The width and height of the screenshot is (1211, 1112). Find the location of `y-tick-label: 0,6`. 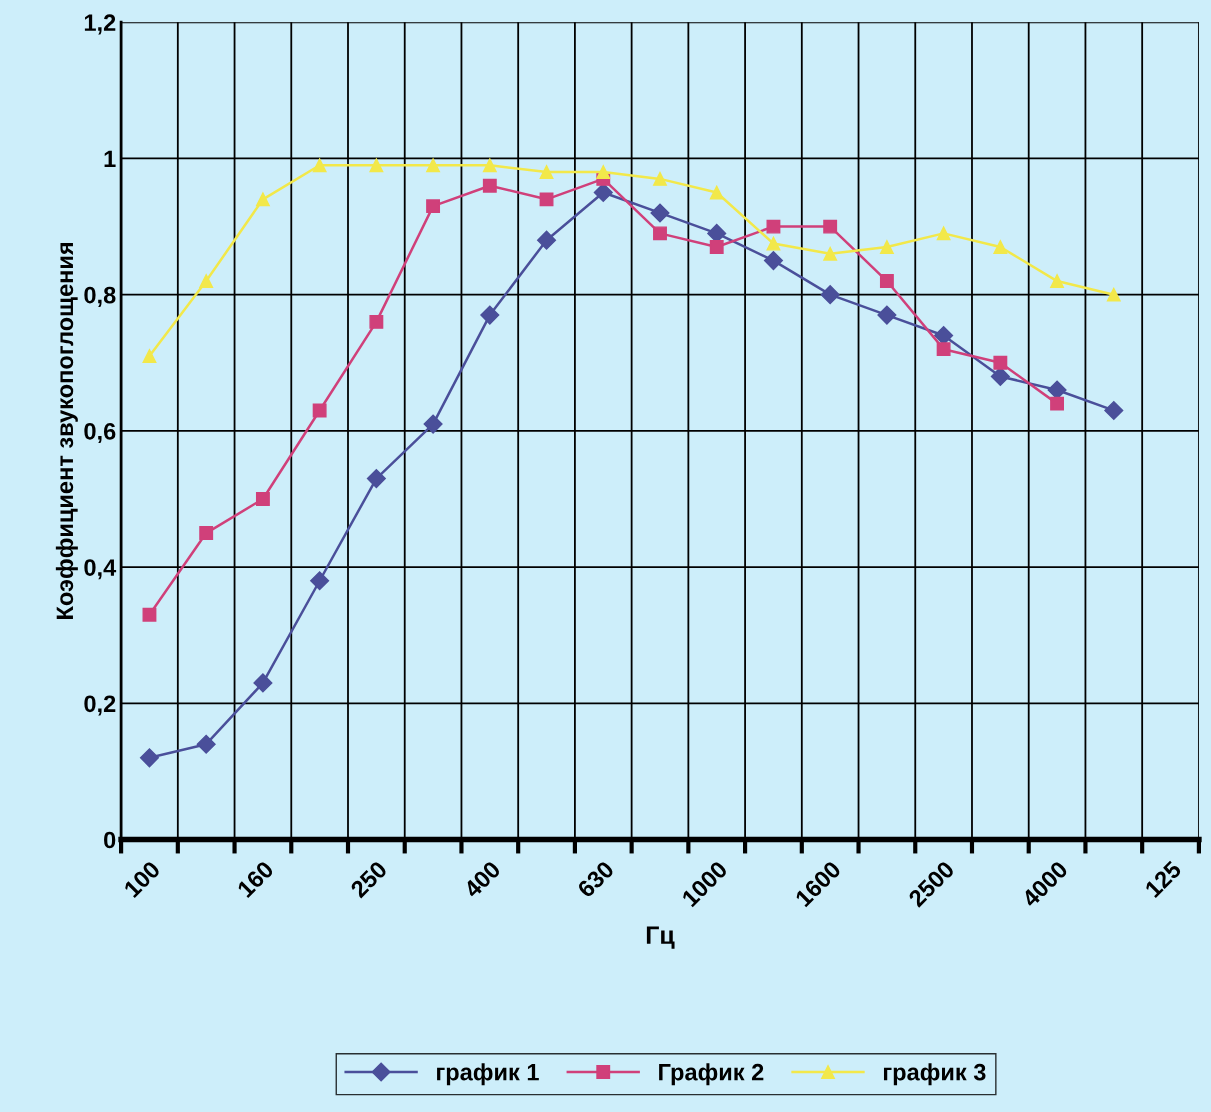

y-tick-label: 0,6 is located at coordinates (100, 433).